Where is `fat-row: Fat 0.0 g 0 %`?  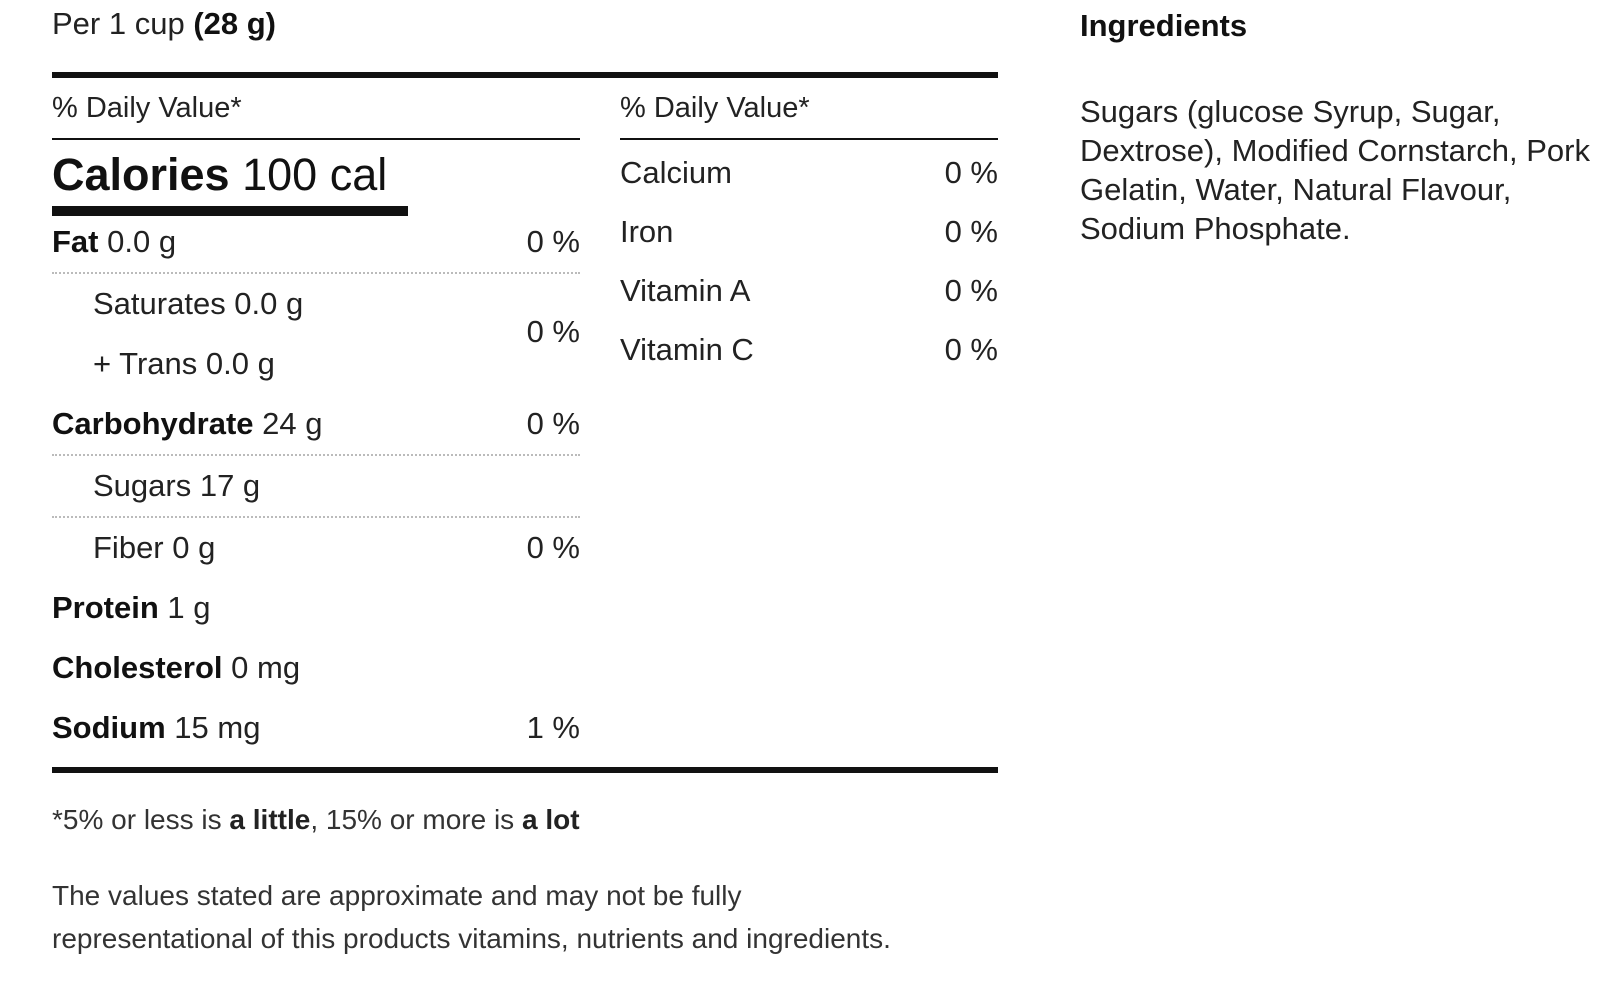
fat-row: Fat 0.0 g 0 % is located at coordinates (316, 243).